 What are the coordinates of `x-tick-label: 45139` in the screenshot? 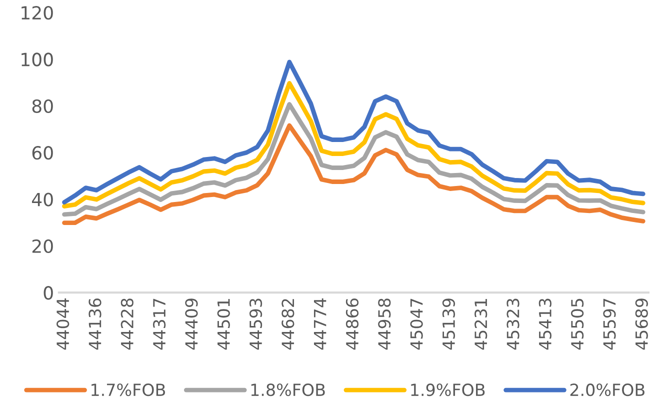 It's located at (448, 324).